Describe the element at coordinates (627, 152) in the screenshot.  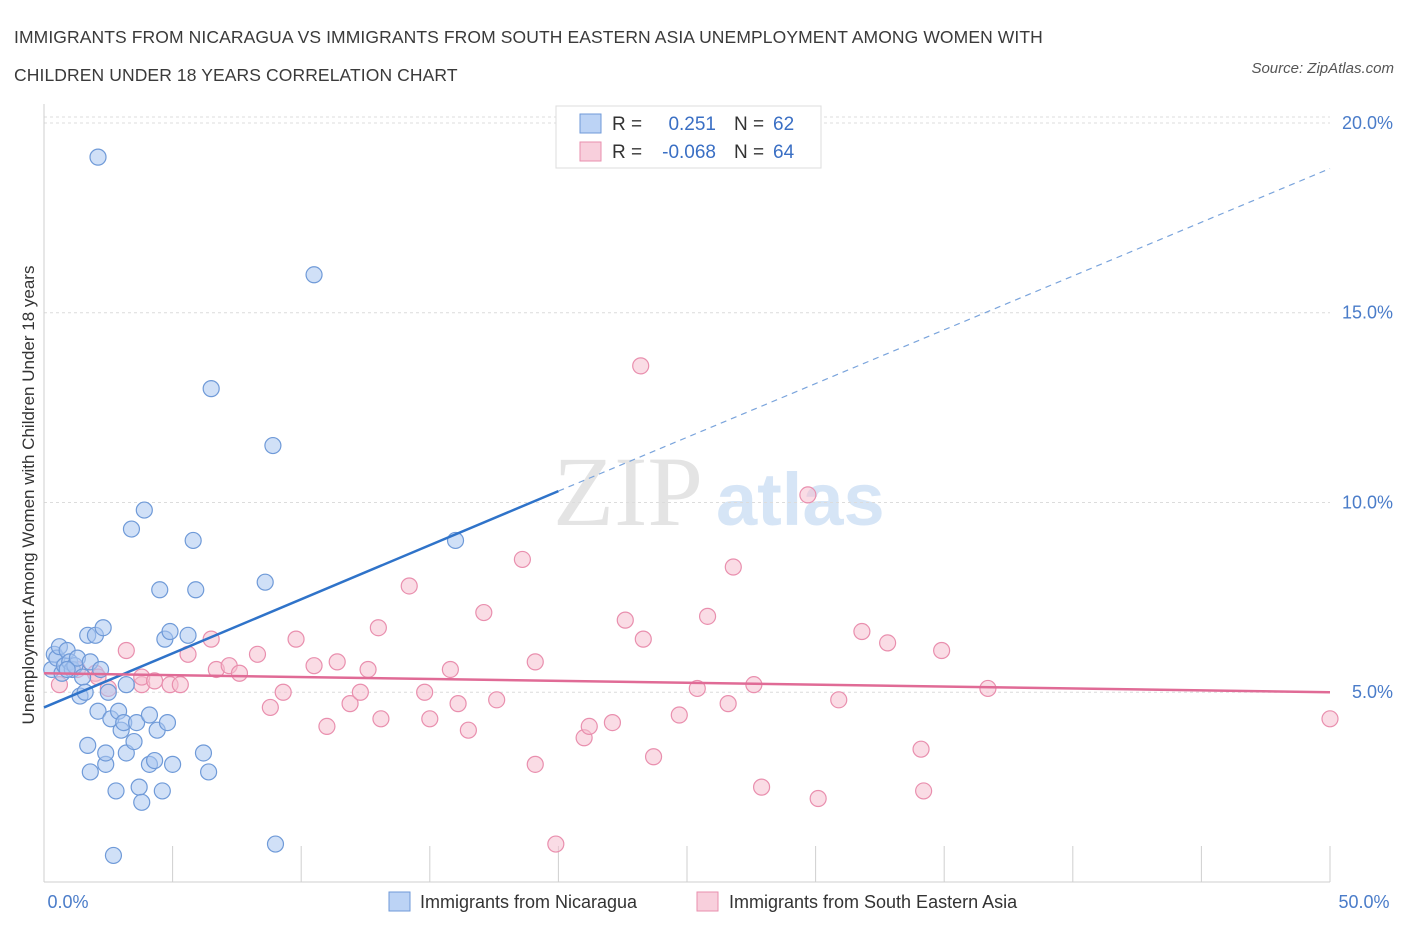
I see `legend-r-label-2: R =` at that location.